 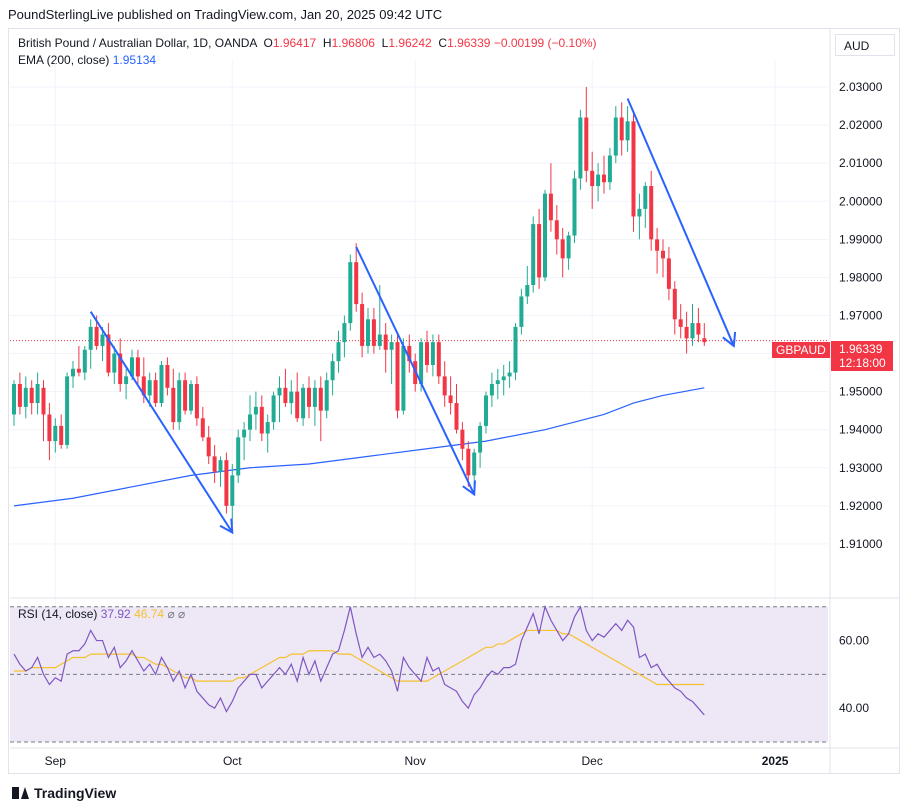 I want to click on rsi-visibility-icons: ⌀ ⌀, so click(x=176, y=614).